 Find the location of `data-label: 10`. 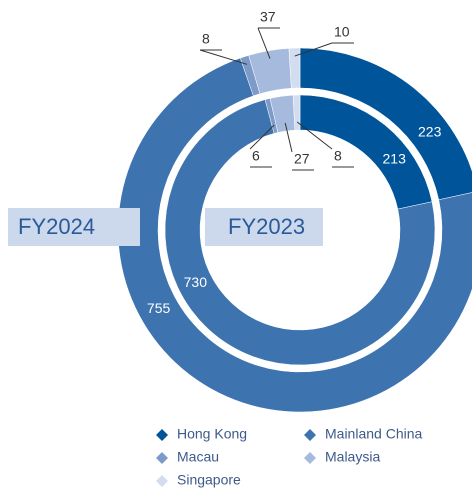

data-label: 10 is located at coordinates (342, 32).